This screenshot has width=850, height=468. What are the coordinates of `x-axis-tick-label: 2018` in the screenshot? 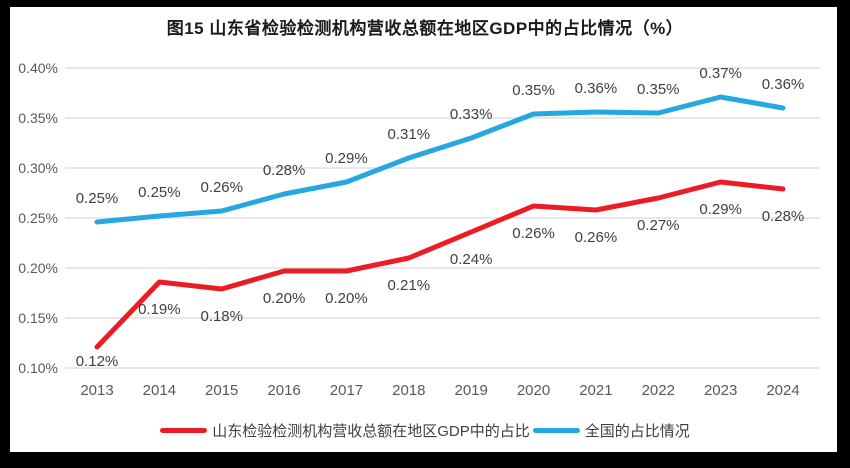 It's located at (408, 390).